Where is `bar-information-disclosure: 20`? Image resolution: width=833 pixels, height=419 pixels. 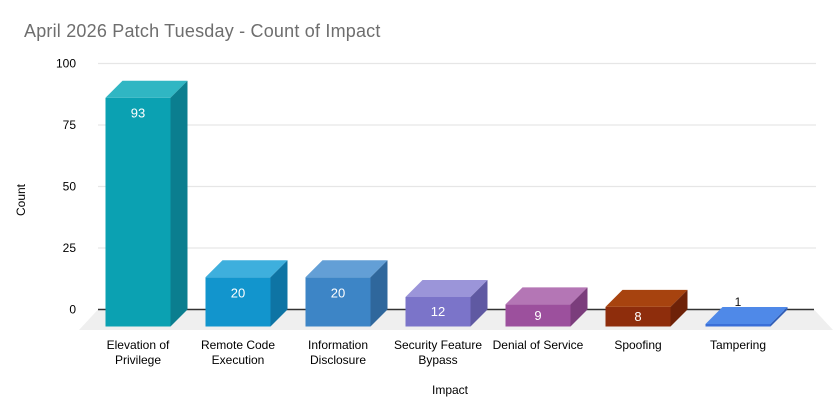 bar-information-disclosure: 20 is located at coordinates (346, 293).